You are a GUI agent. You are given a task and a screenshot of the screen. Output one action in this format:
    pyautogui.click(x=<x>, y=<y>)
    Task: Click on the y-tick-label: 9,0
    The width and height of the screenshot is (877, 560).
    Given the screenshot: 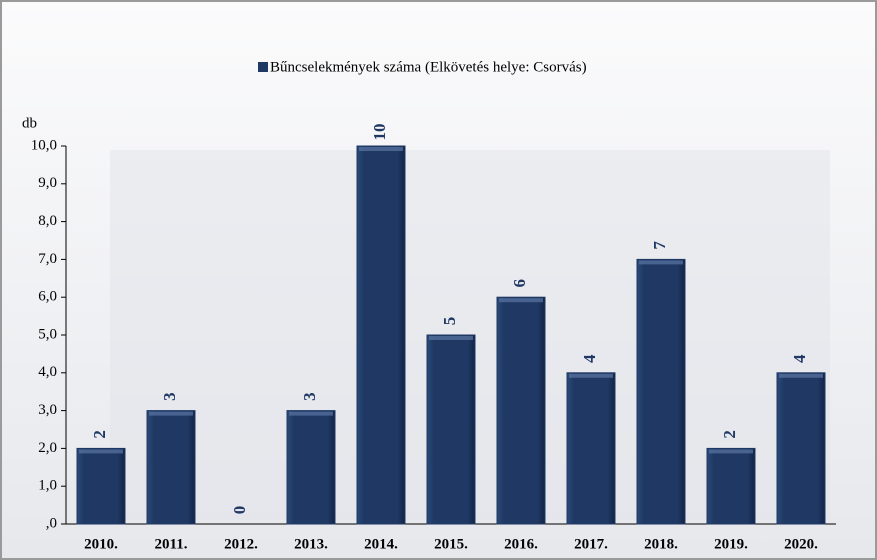 What is the action you would take?
    pyautogui.click(x=47, y=183)
    